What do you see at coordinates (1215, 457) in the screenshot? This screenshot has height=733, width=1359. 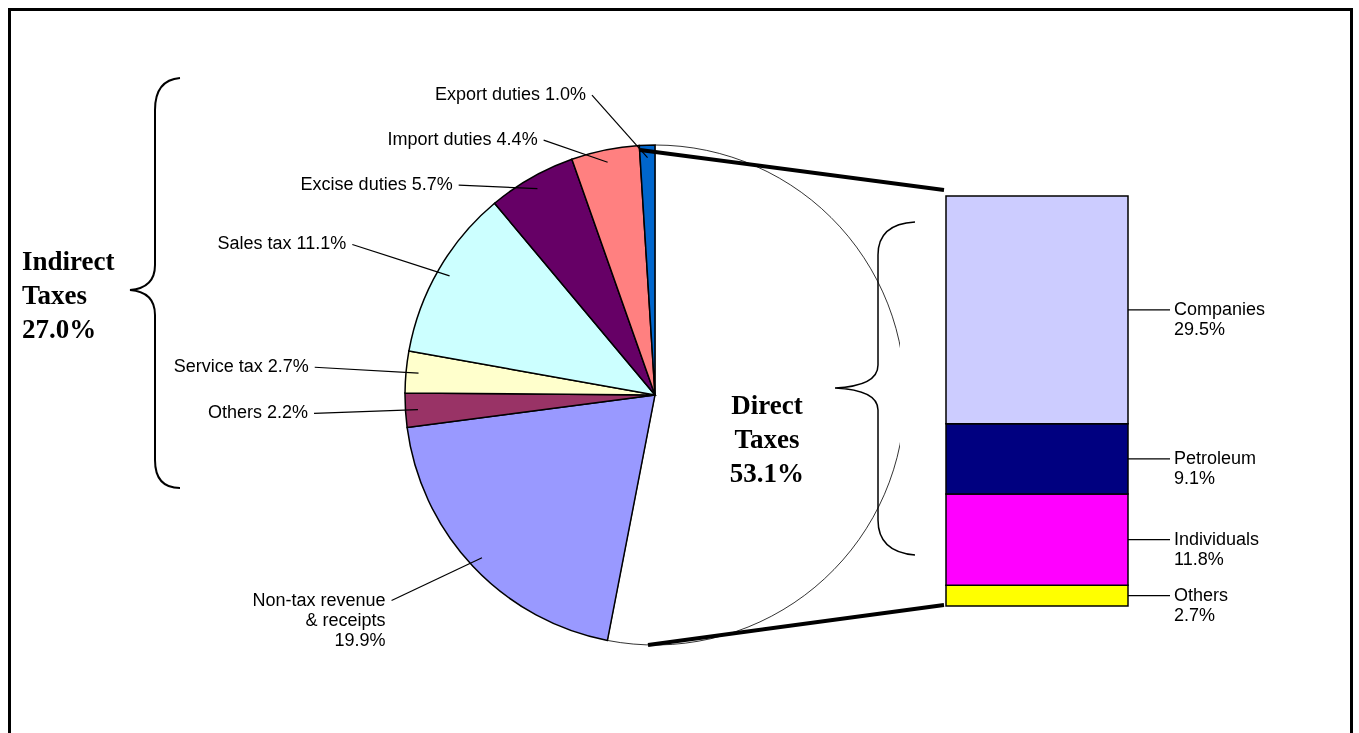 I see `text: Petroleum` at bounding box center [1215, 457].